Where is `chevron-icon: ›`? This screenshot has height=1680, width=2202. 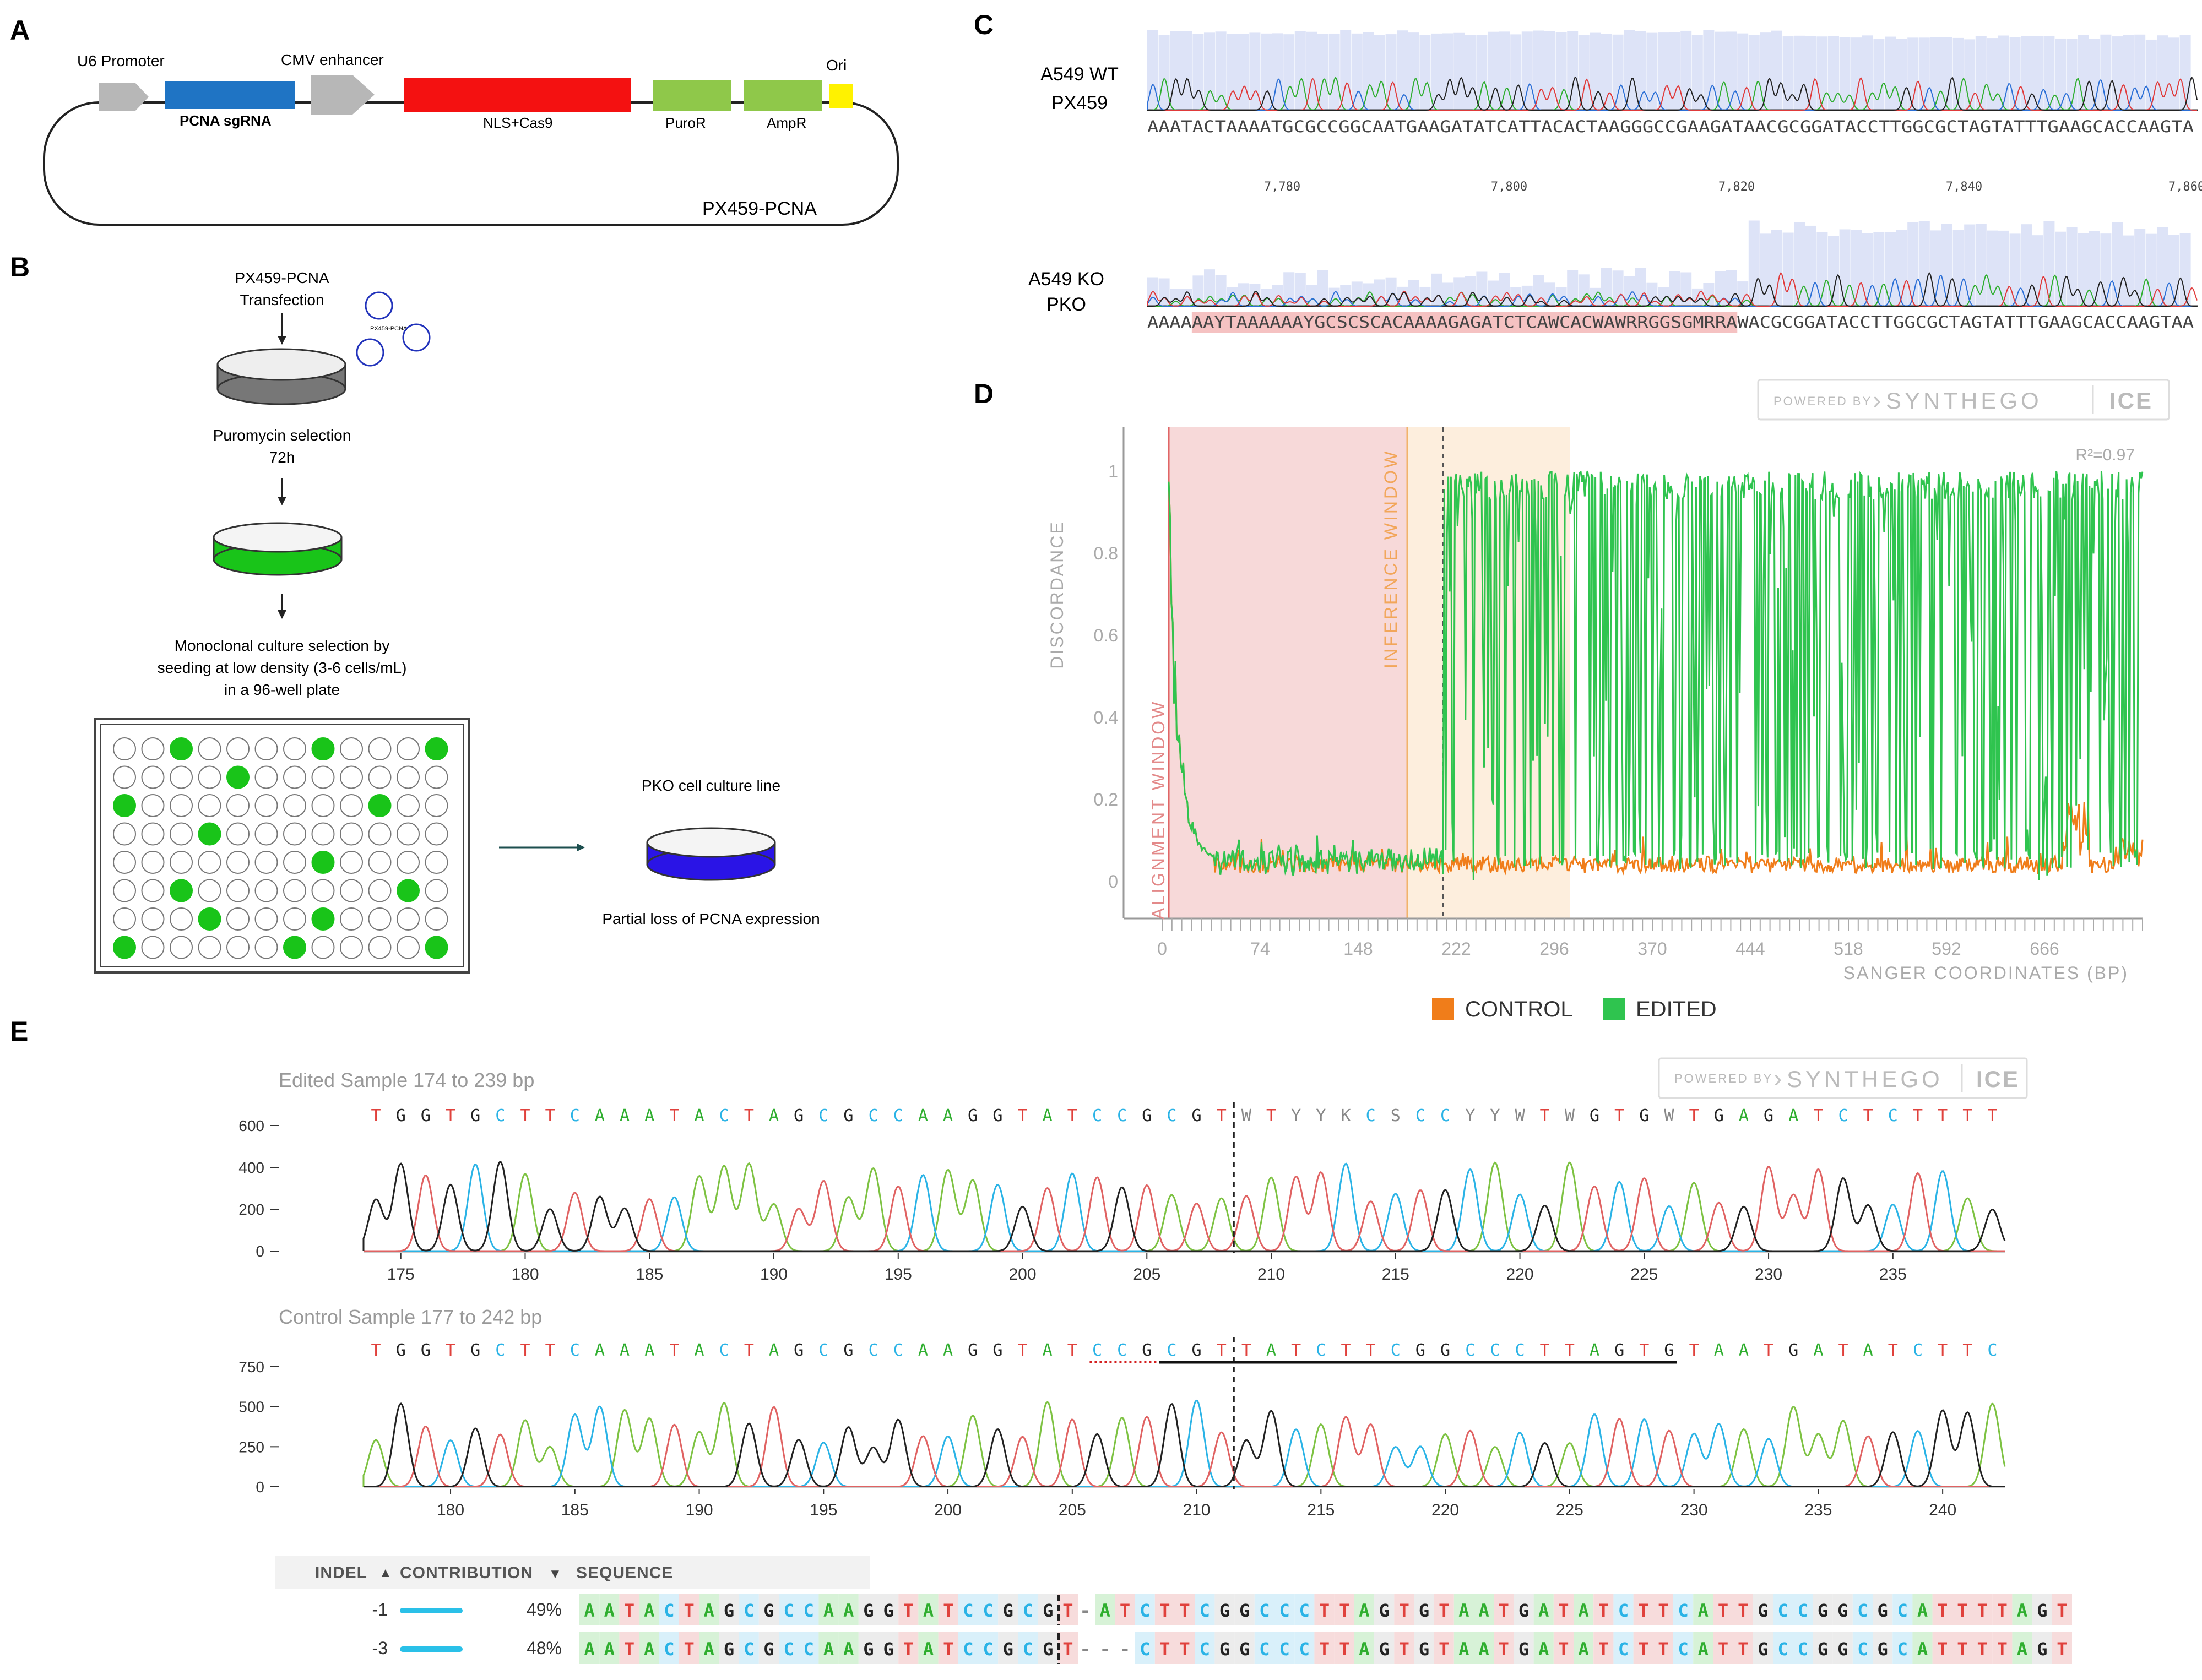 chevron-icon: › is located at coordinates (1877, 400).